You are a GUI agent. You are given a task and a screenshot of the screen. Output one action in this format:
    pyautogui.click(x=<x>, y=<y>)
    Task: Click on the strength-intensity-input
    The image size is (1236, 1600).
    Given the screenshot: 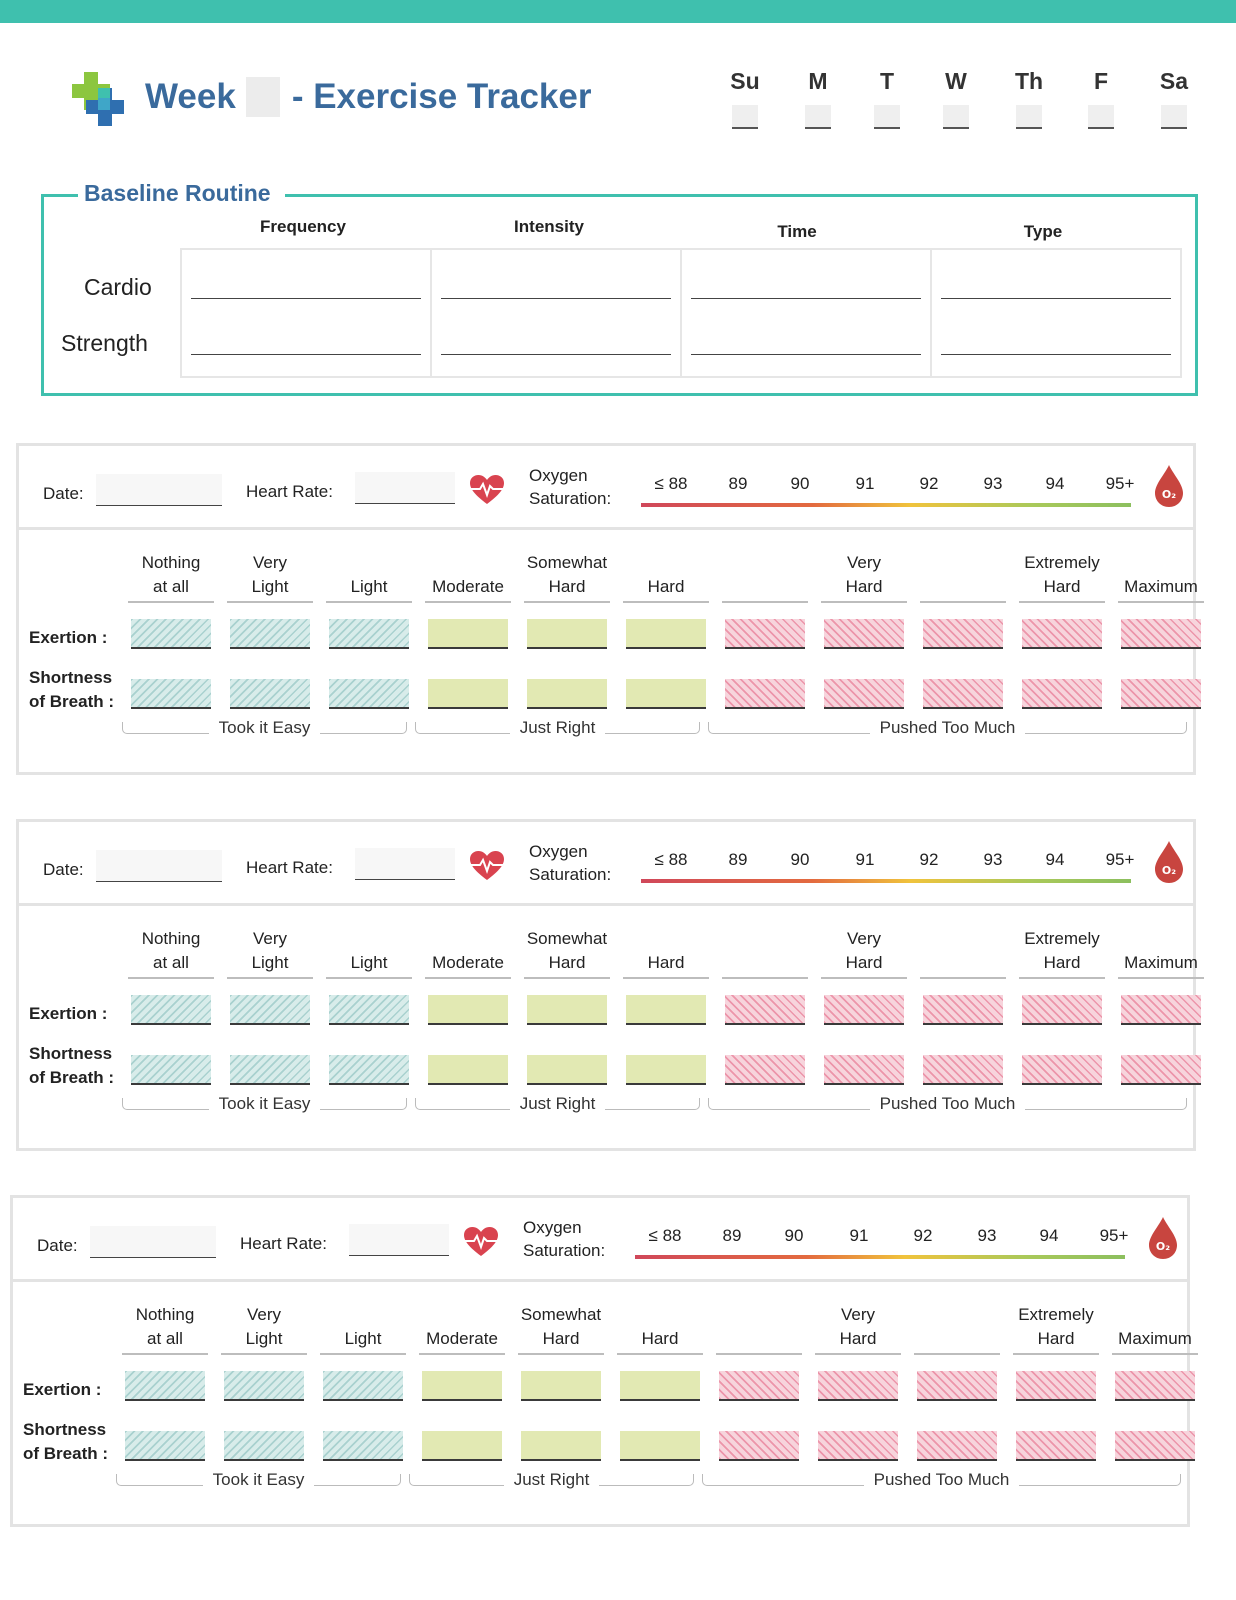 What is the action you would take?
    pyautogui.click(x=556, y=354)
    